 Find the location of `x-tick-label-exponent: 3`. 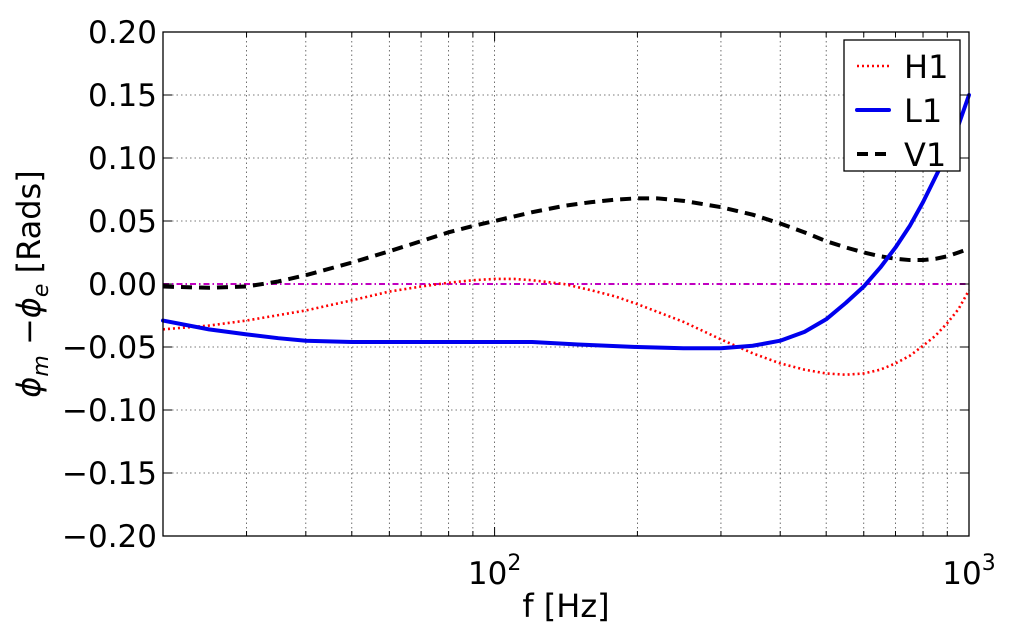

x-tick-label-exponent: 3 is located at coordinates (989, 563).